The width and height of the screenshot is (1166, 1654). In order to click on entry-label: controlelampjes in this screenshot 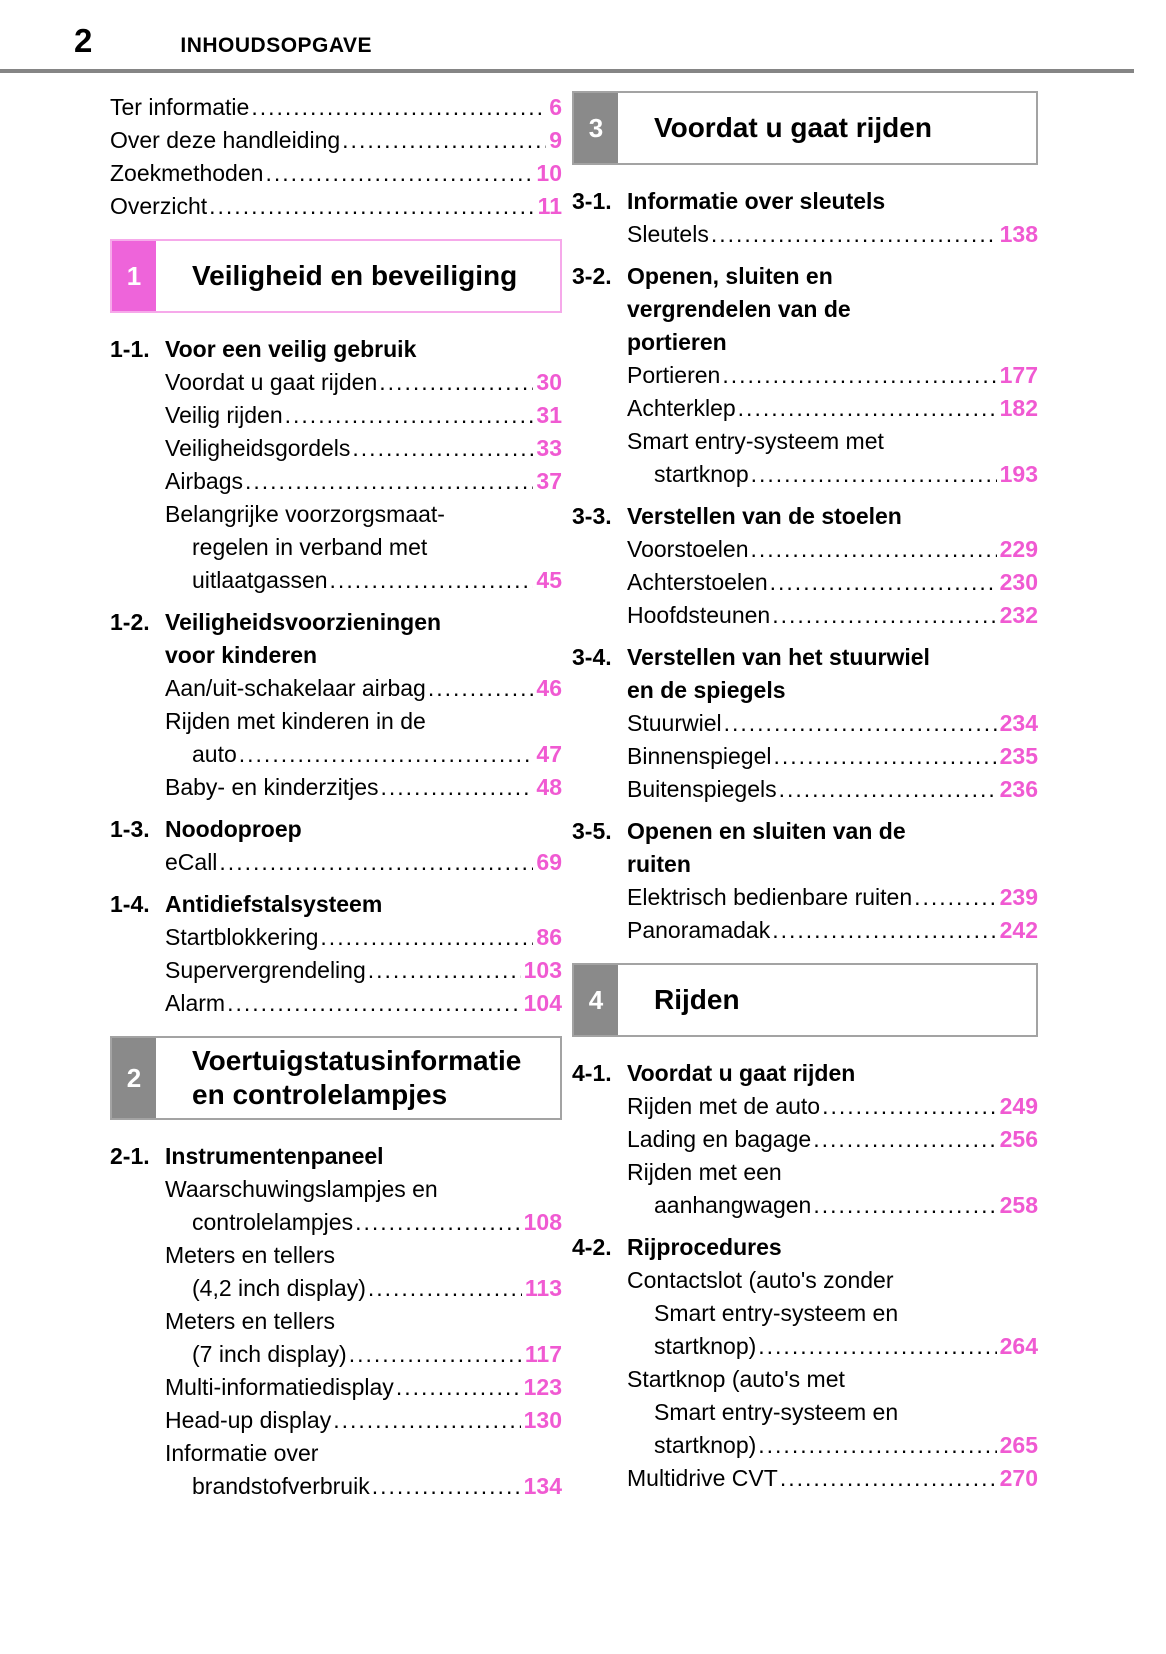, I will do `click(273, 1222)`.